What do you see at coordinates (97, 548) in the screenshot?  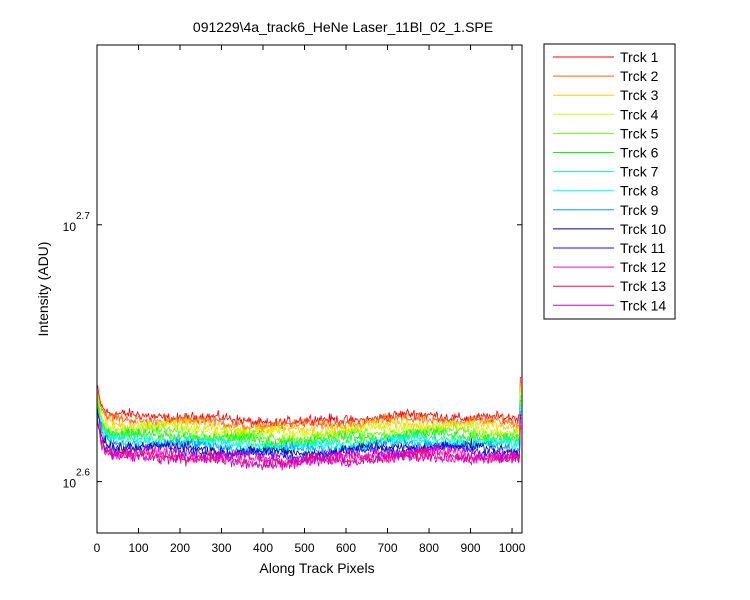 I see `x-tick-label: 0` at bounding box center [97, 548].